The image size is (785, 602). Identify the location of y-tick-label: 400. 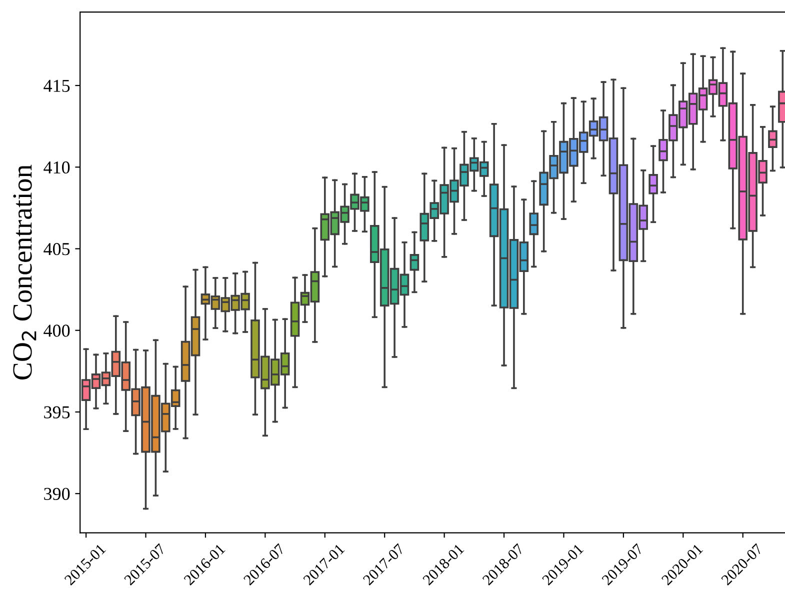
(57, 330).